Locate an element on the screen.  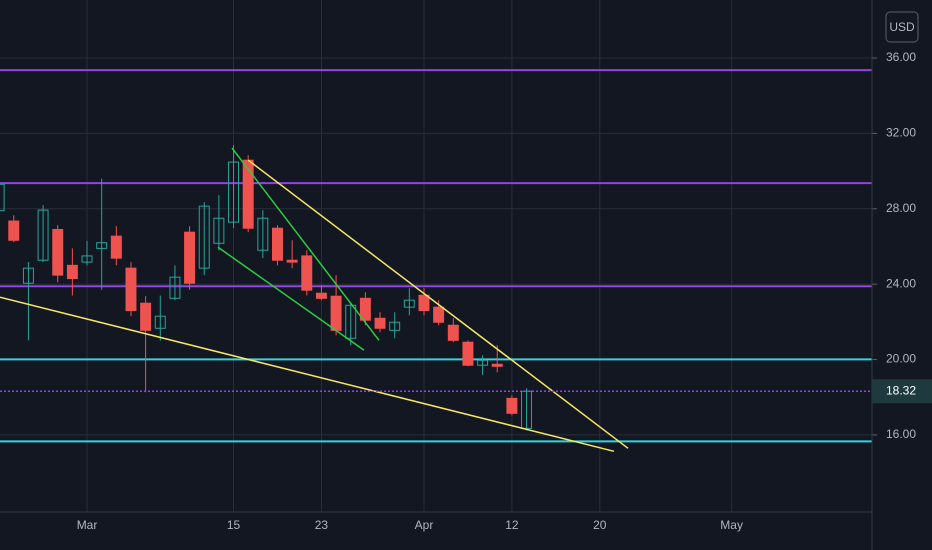
last-price-box is located at coordinates (902, 391).